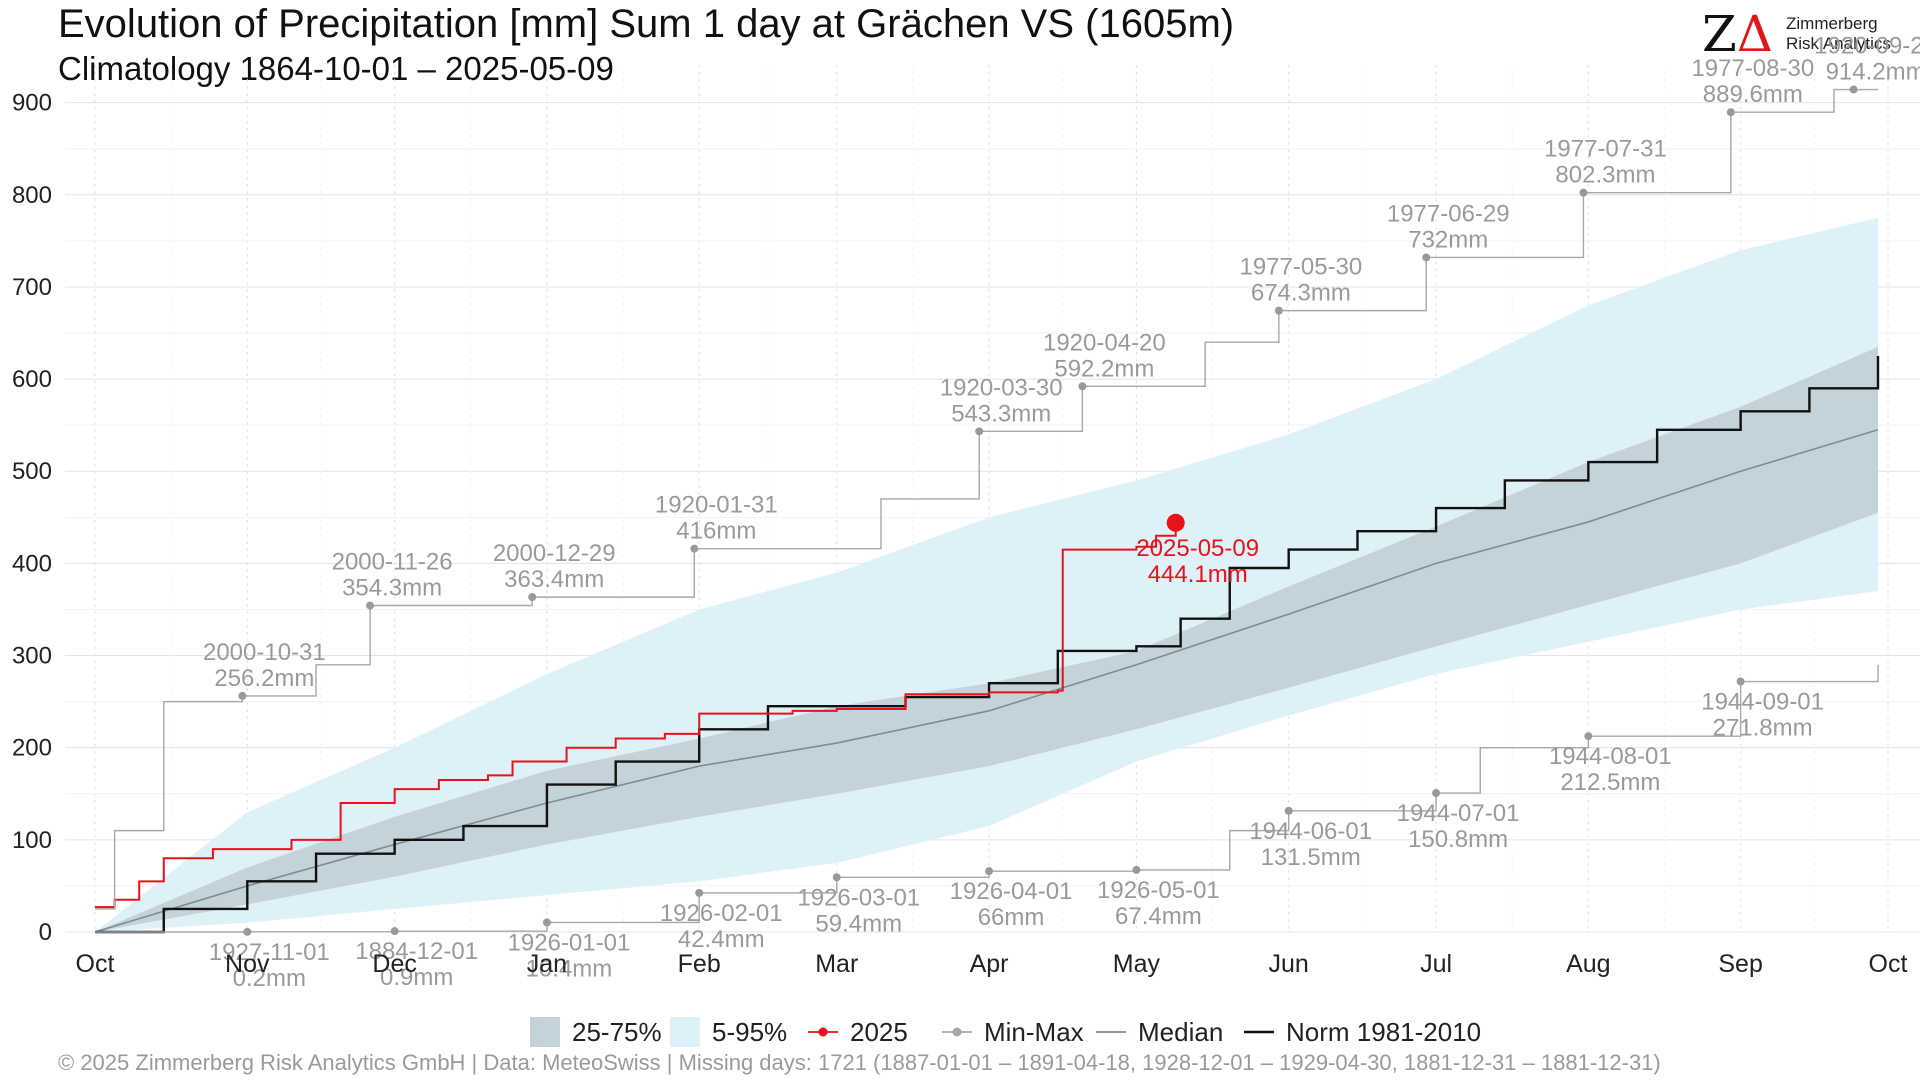  I want to click on annotation-value: 363.4mm, so click(554, 579).